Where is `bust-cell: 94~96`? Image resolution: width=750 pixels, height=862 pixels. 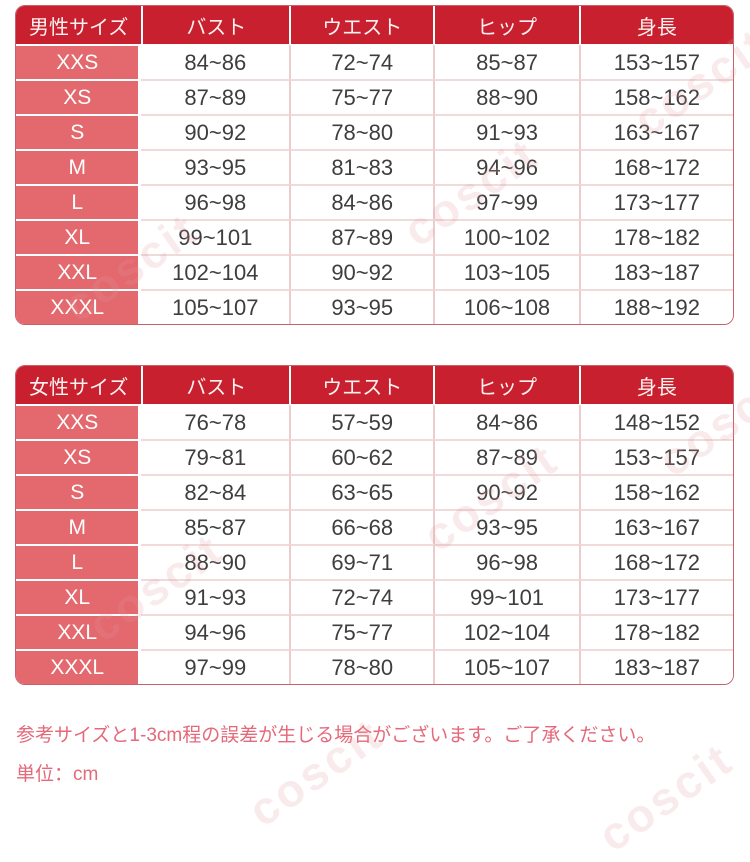 bust-cell: 94~96 is located at coordinates (215, 631).